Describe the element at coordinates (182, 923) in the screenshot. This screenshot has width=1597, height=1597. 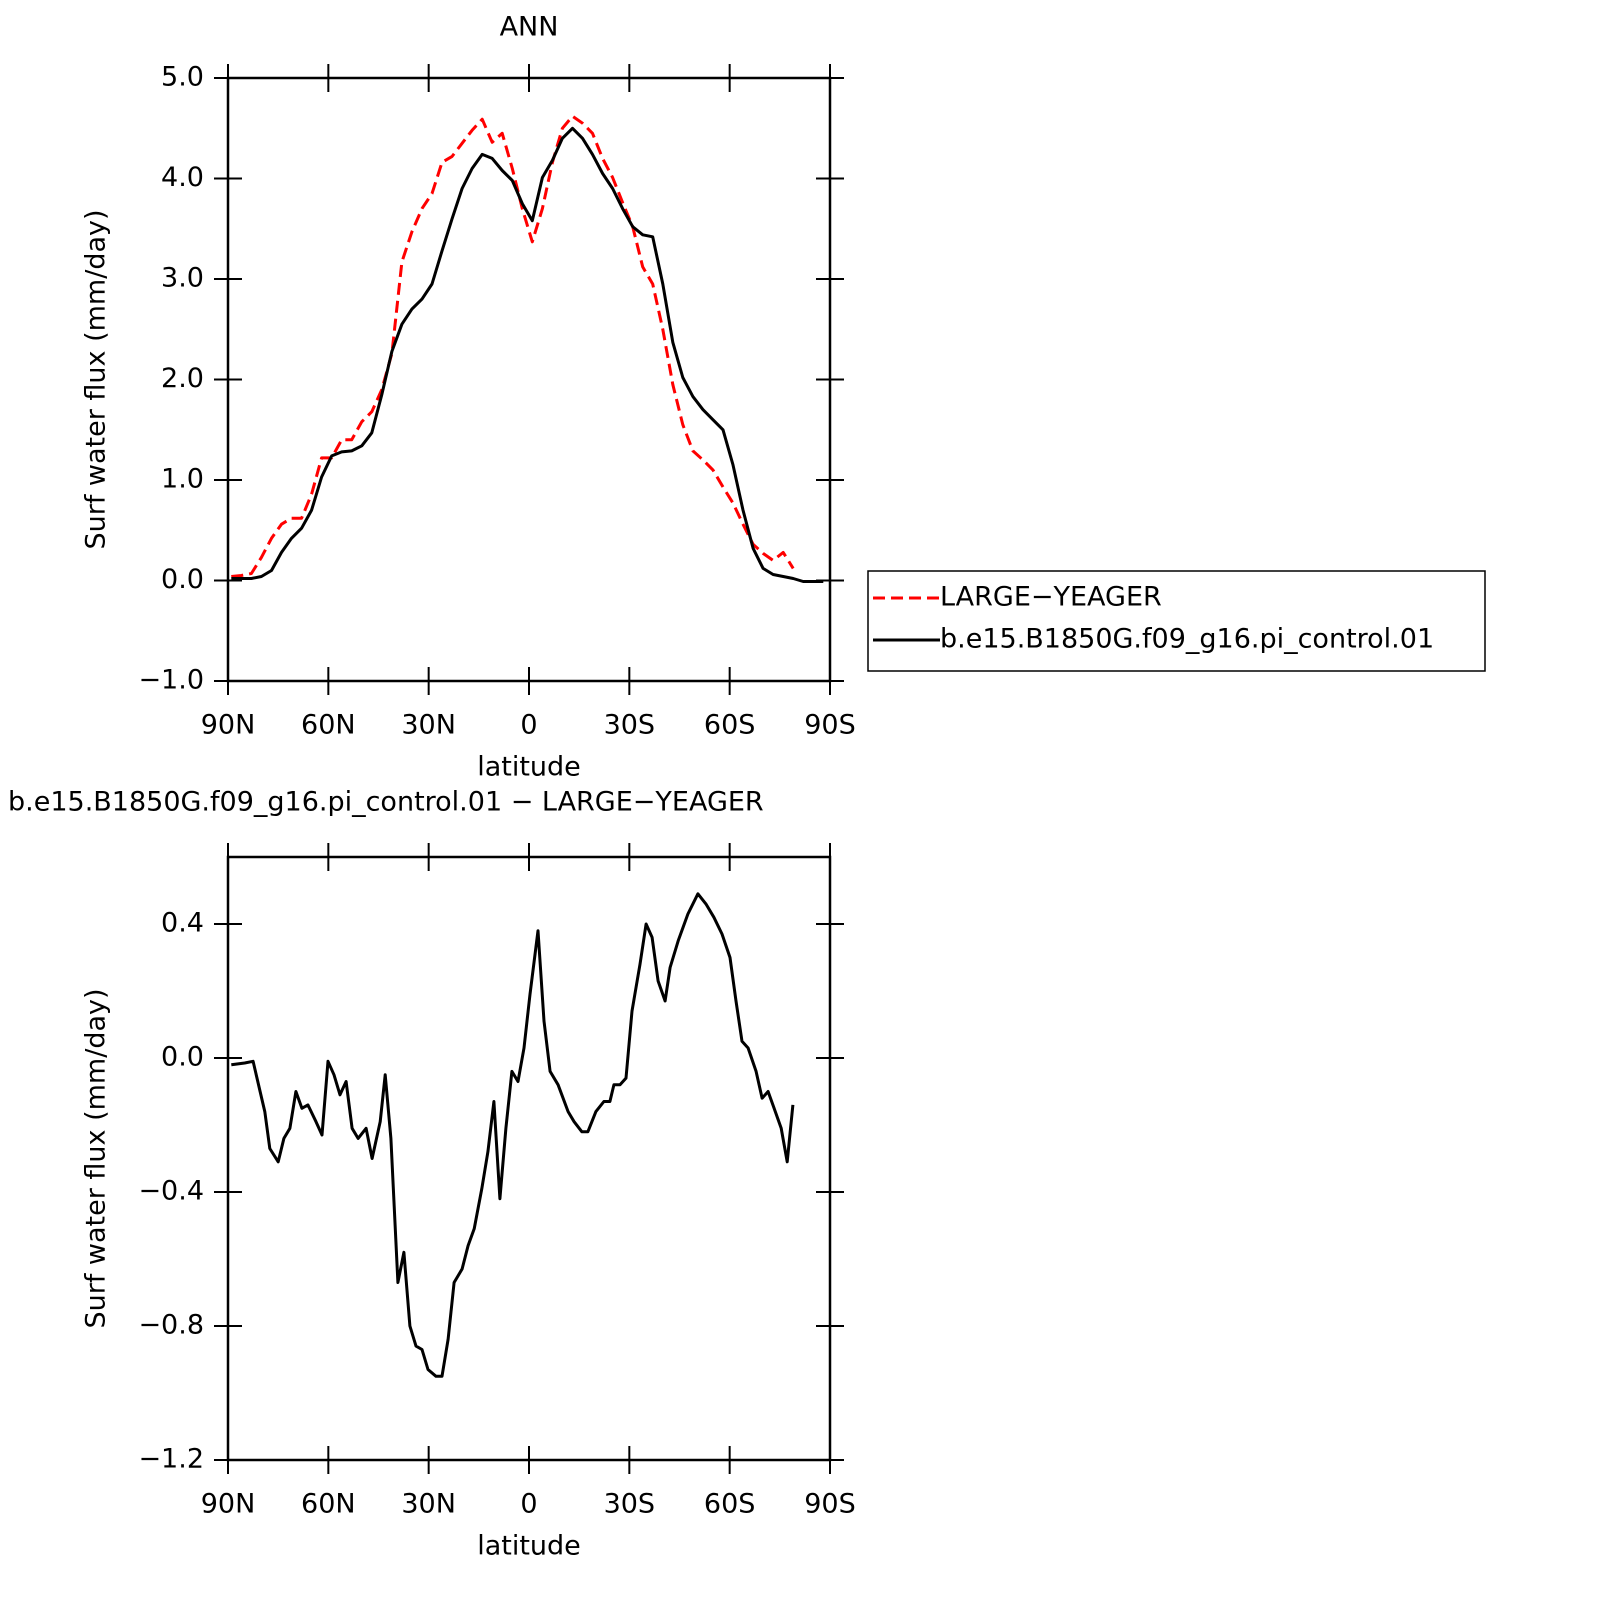
I see `y-tick-label: 0.4` at that location.